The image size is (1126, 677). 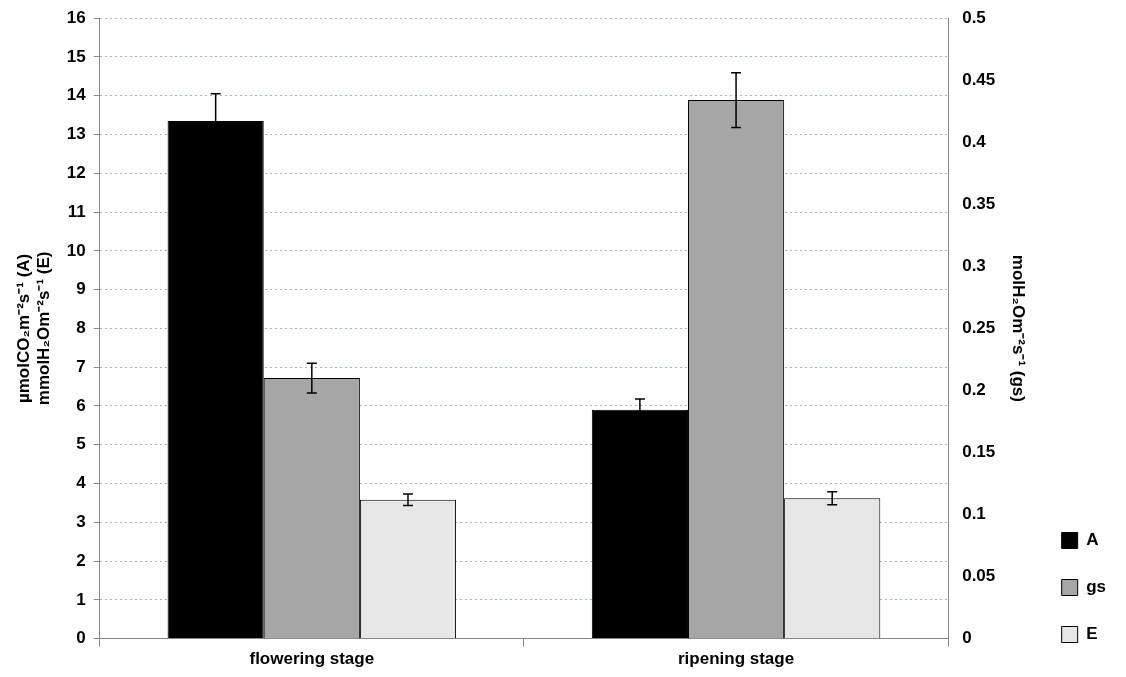 What do you see at coordinates (76, 56) in the screenshot?
I see `y-tick-label: 15` at bounding box center [76, 56].